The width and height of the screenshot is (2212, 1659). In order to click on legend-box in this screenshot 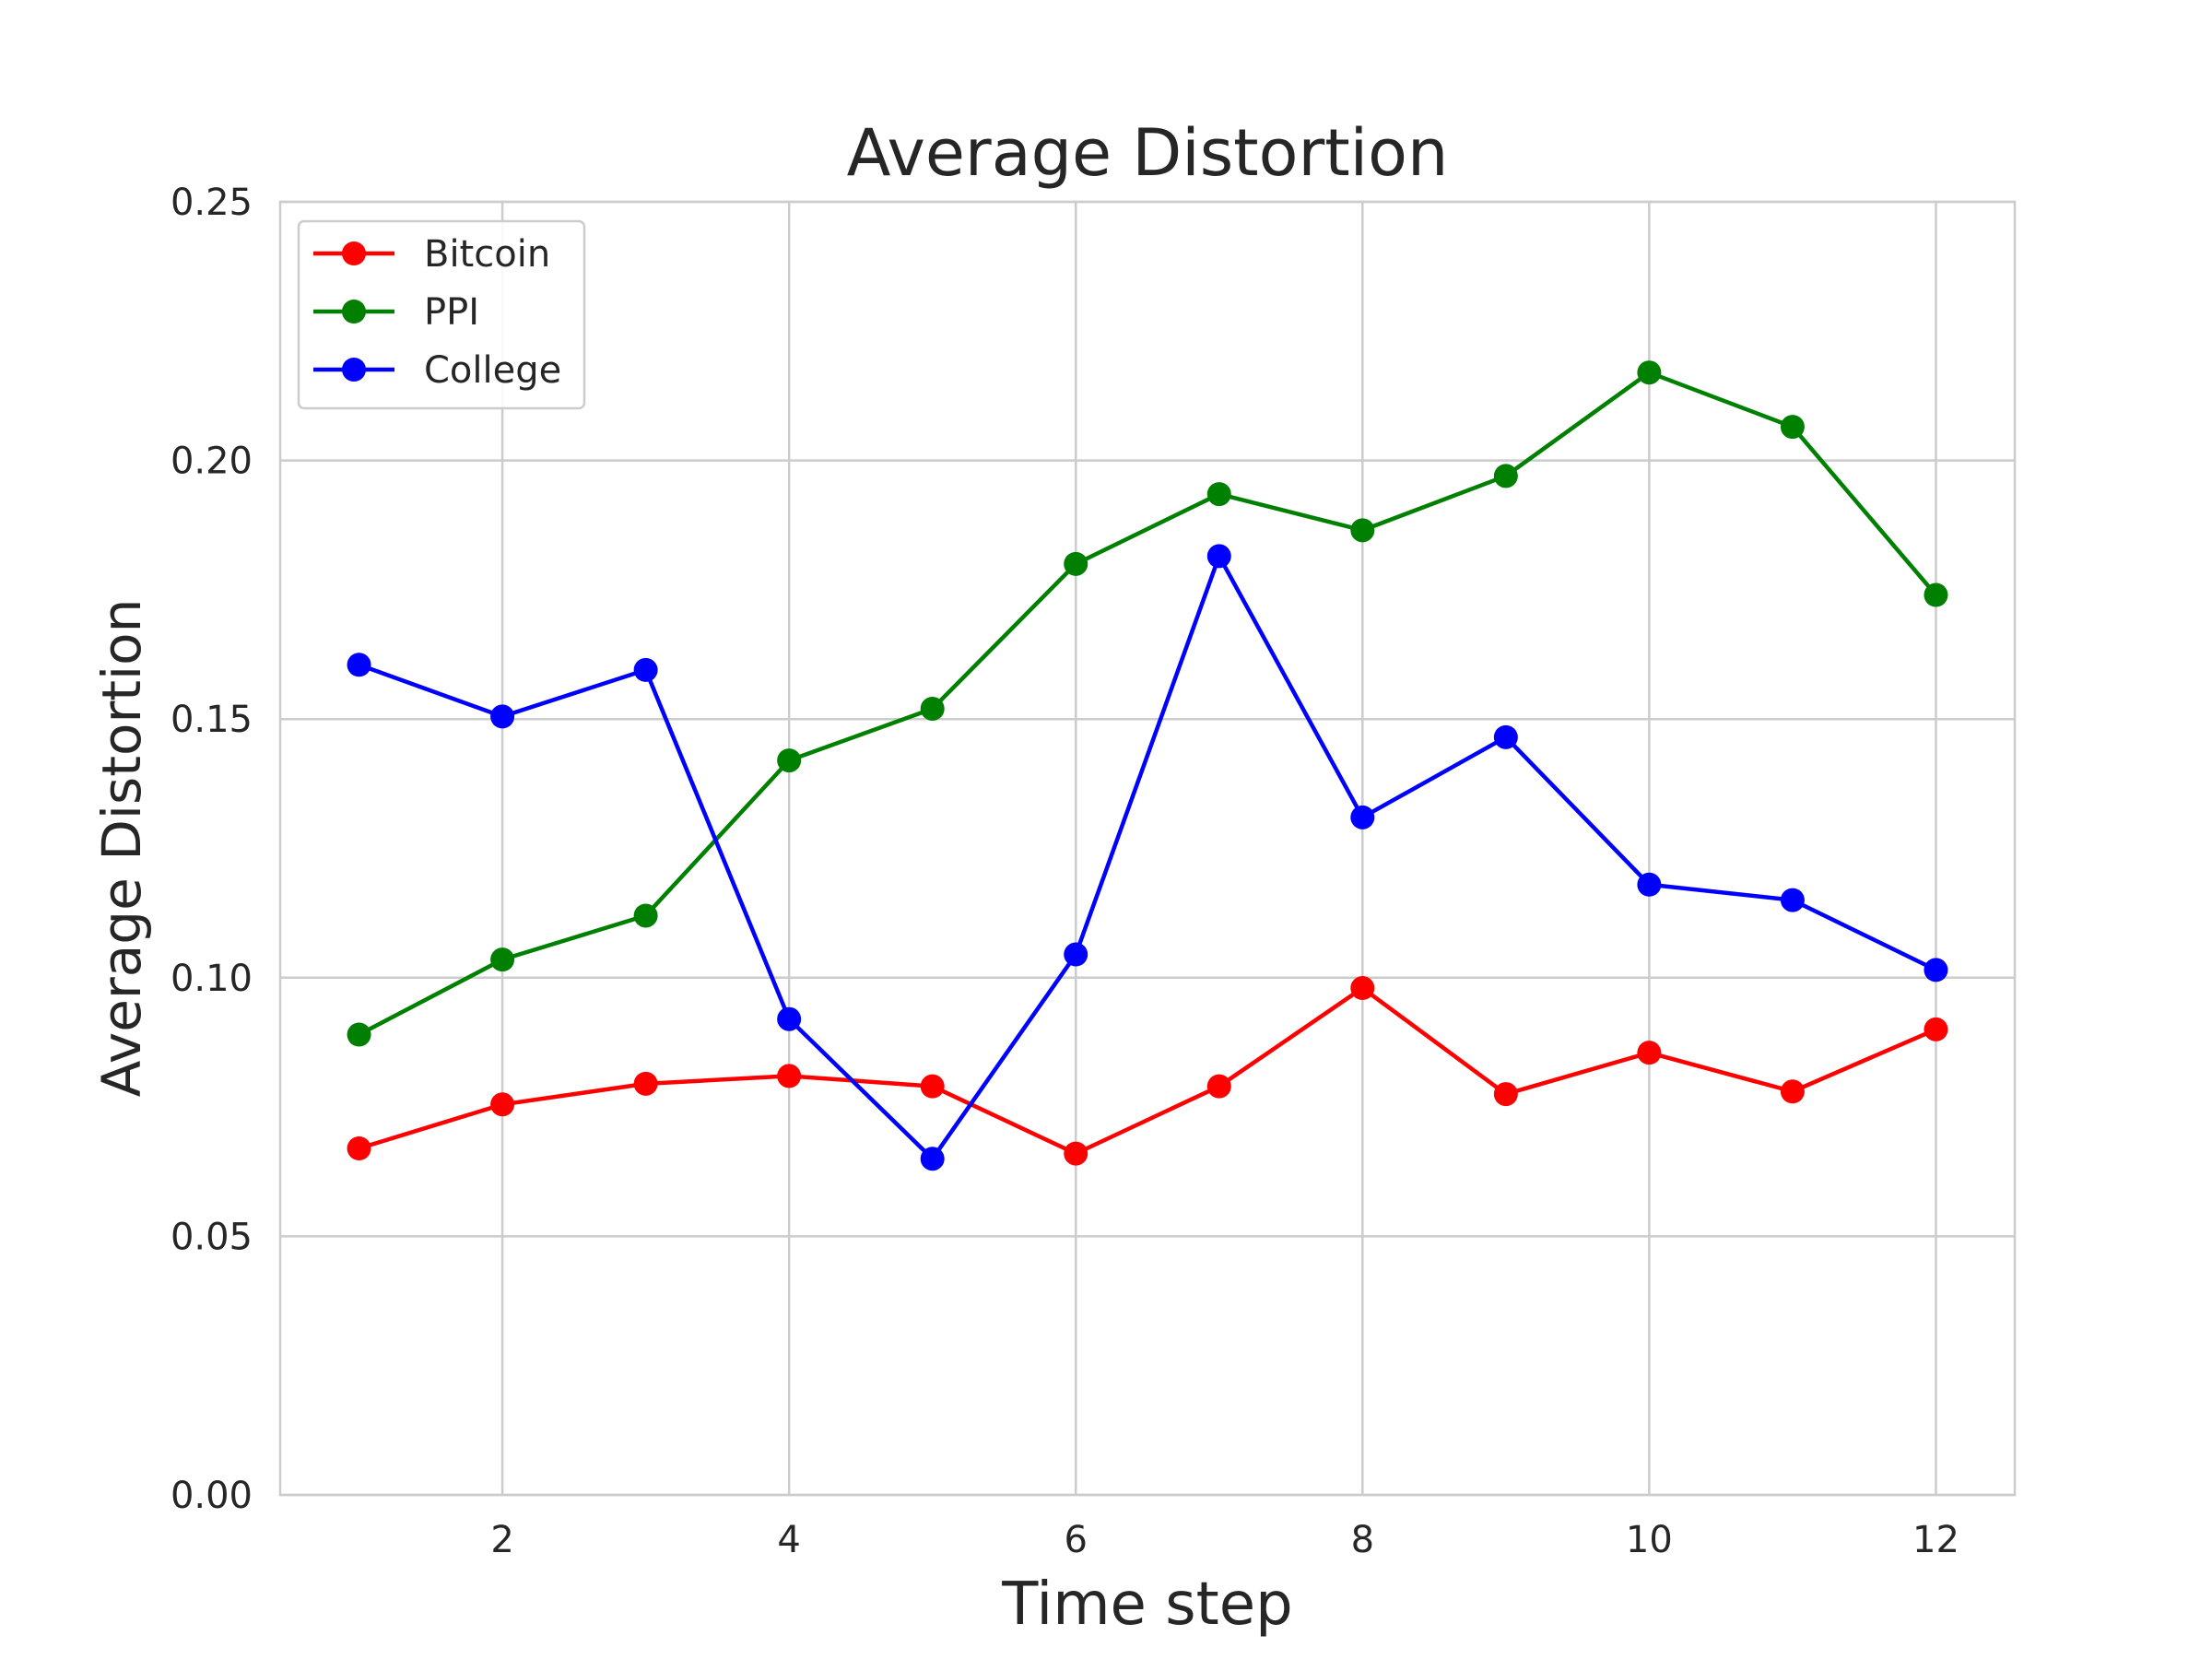, I will do `click(441, 314)`.